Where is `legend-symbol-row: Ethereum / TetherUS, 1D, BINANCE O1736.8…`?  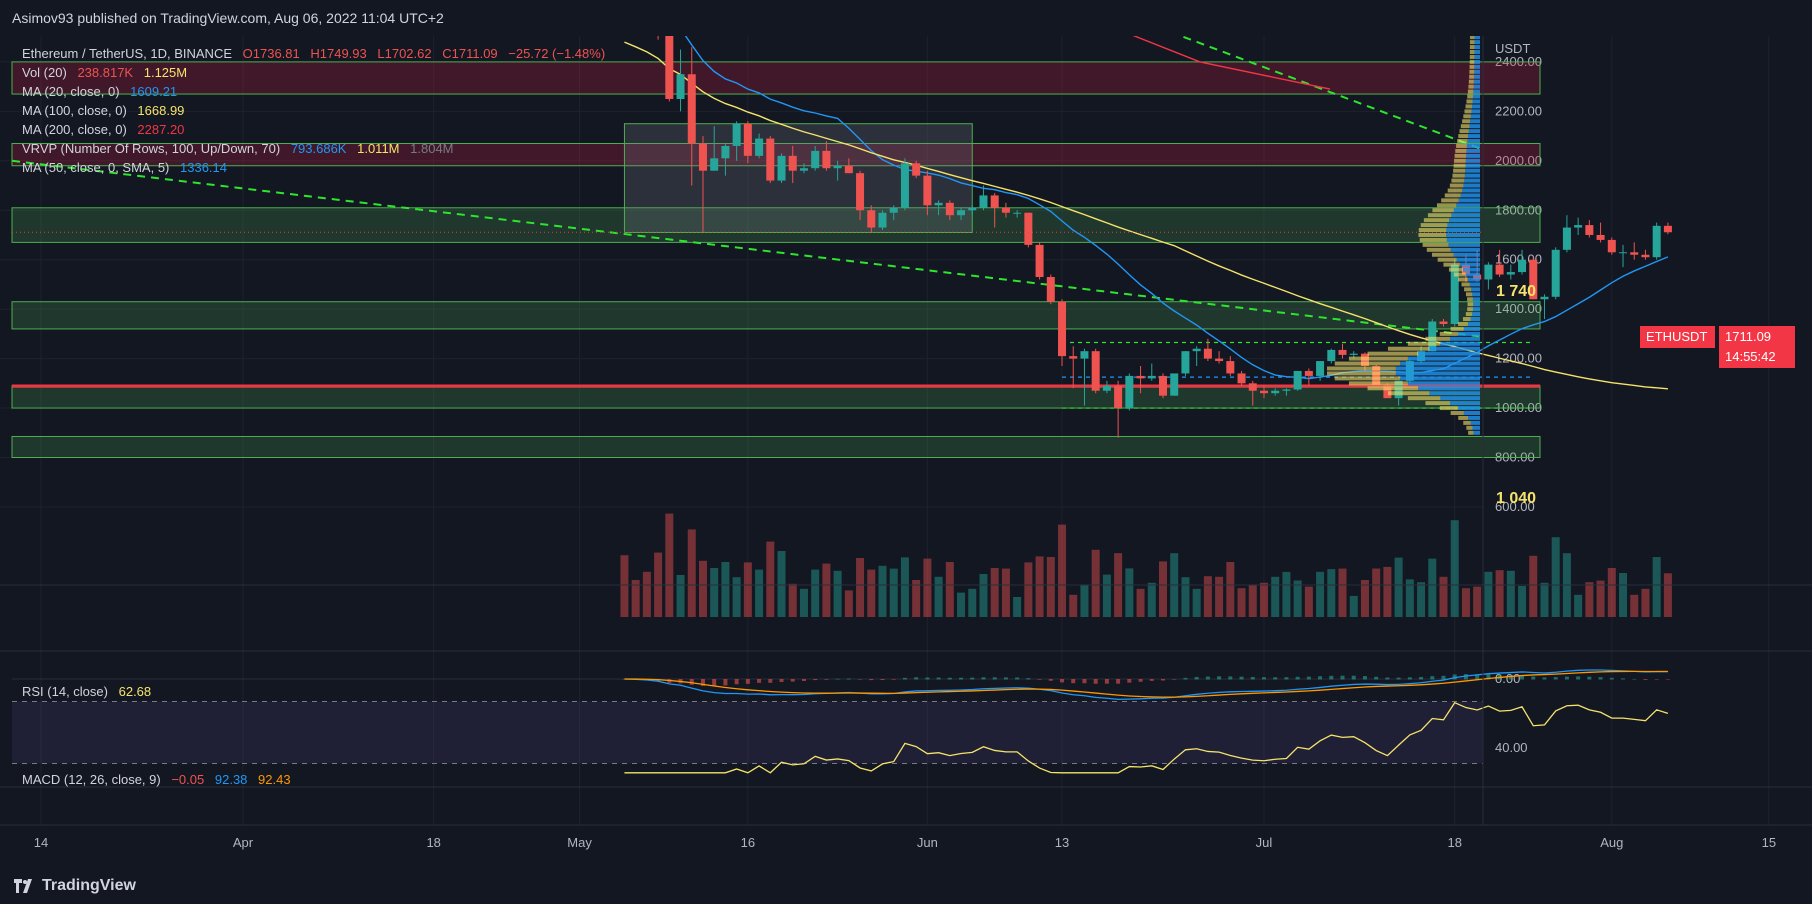 legend-symbol-row: Ethereum / TetherUS, 1D, BINANCE O1736.8… is located at coordinates (317, 53).